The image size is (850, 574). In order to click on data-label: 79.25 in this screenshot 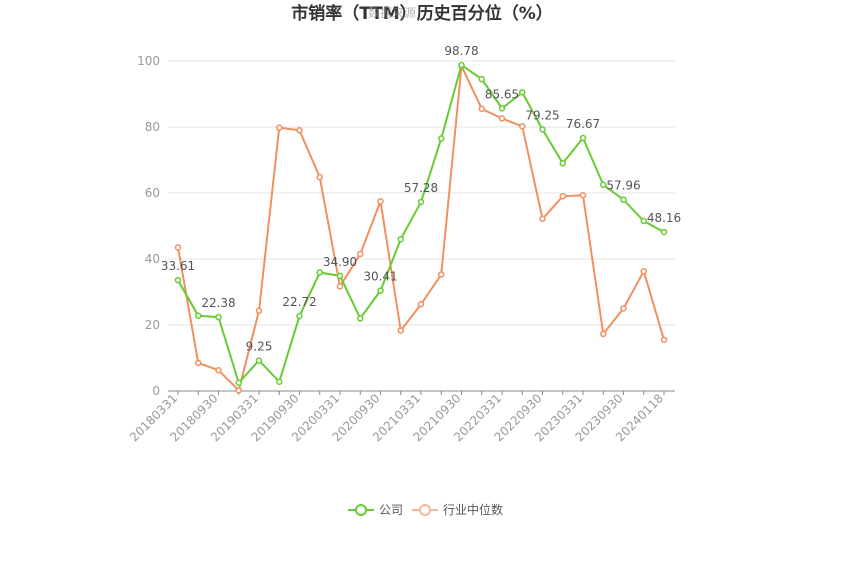, I will do `click(542, 115)`.